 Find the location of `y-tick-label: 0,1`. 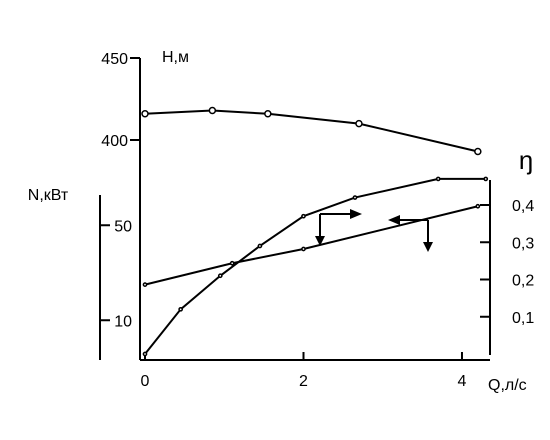

y-tick-label: 0,1 is located at coordinates (523, 318).